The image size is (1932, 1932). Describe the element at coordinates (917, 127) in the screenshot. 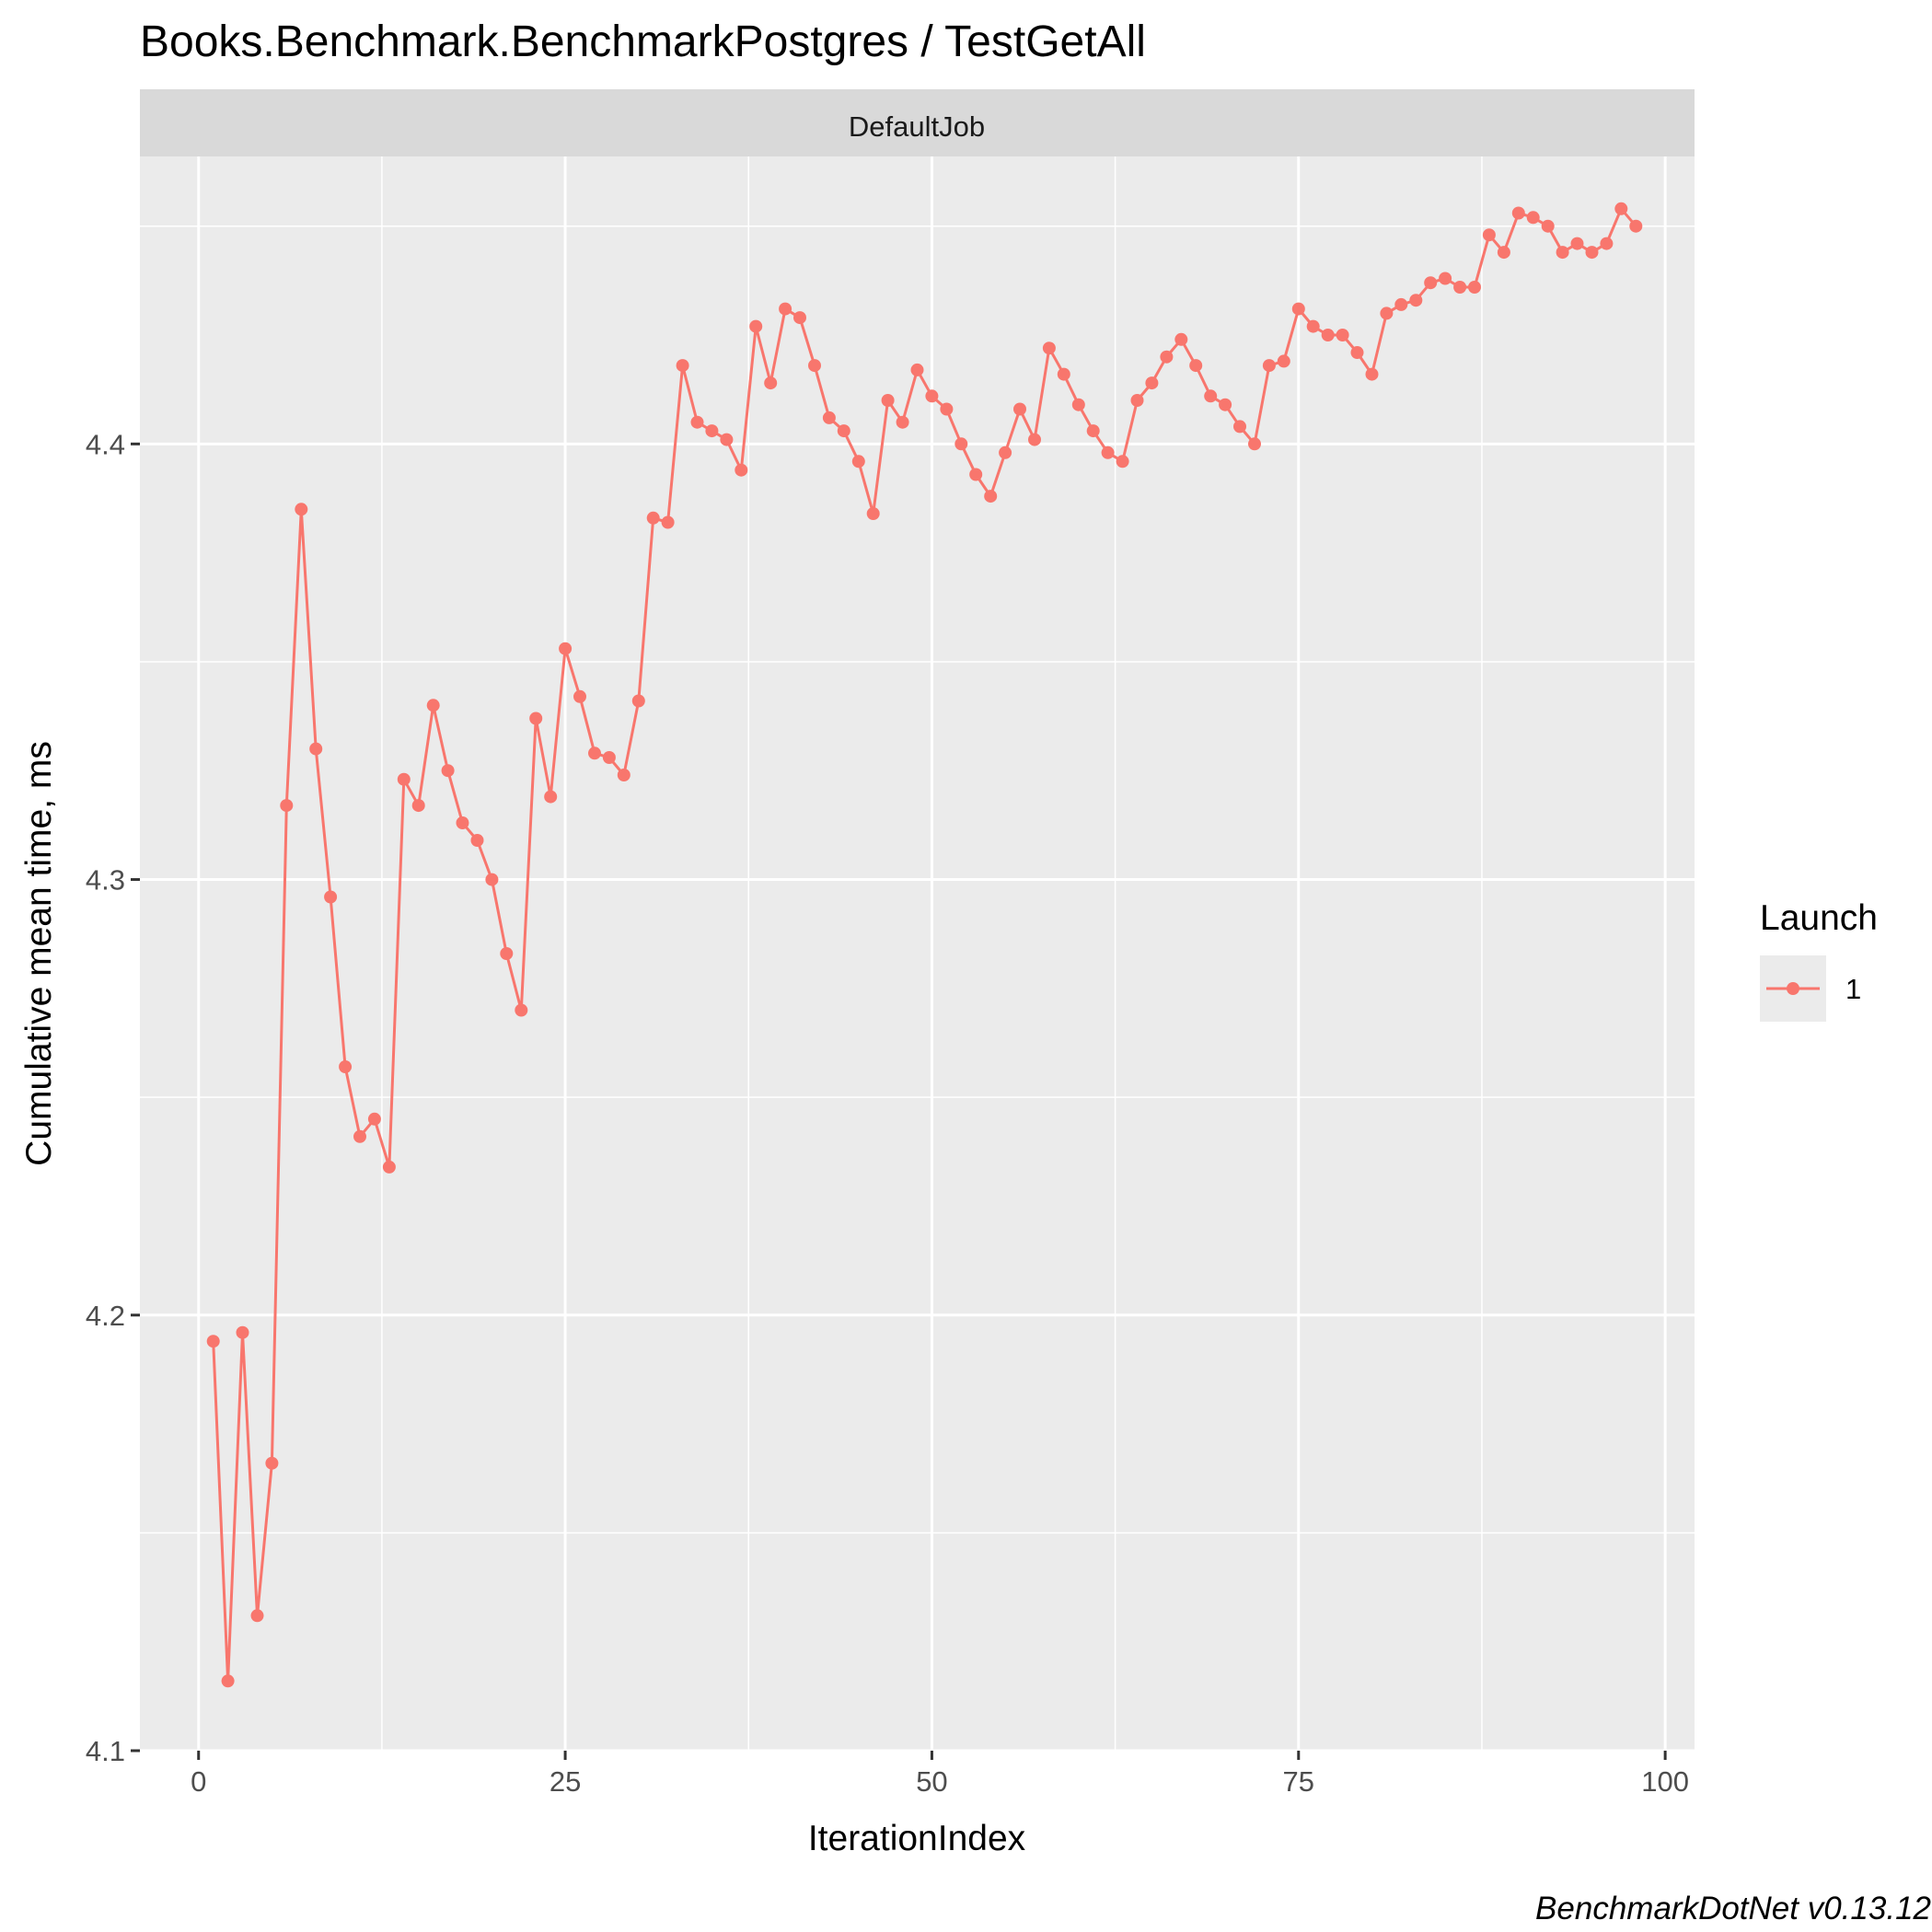

I see `facet-label: DefaultJob` at that location.